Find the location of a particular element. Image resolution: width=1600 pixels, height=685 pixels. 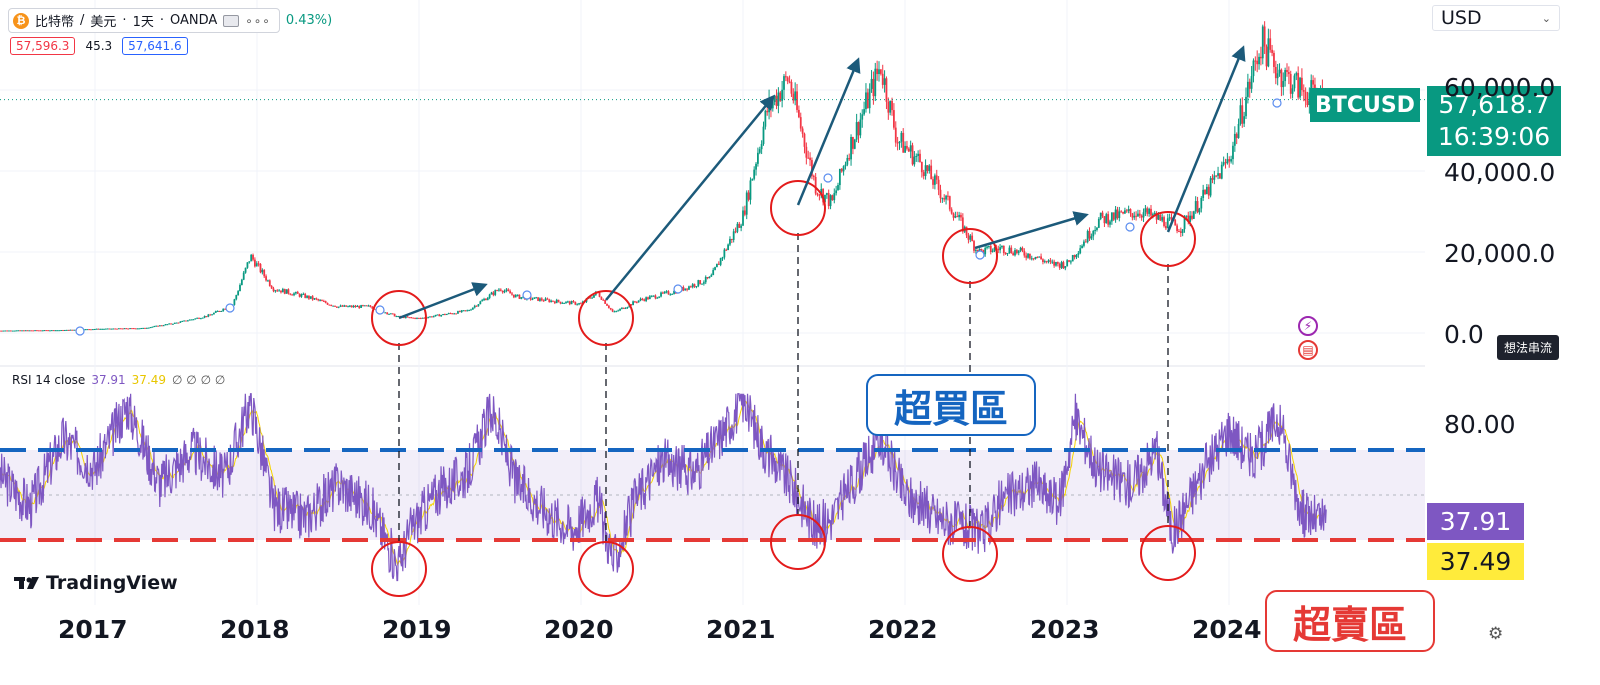

gear-icon: ⚙ is located at coordinates (1496, 634).